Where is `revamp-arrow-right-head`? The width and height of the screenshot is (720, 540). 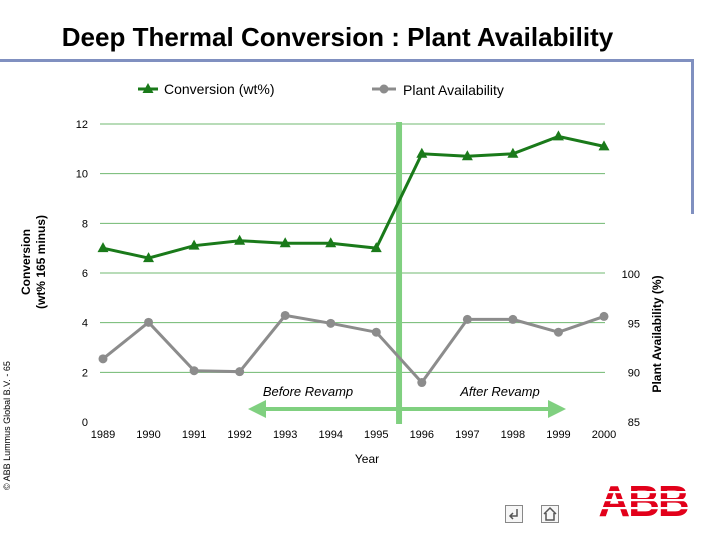 revamp-arrow-right-head is located at coordinates (557, 409).